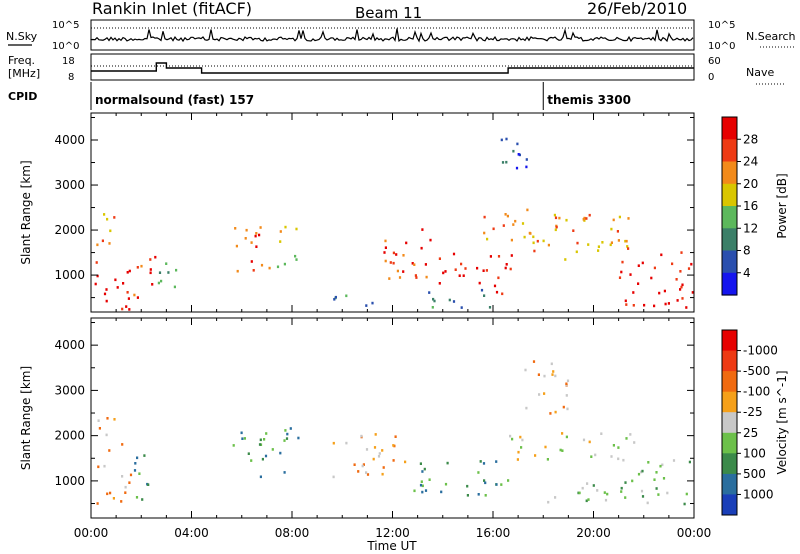  Describe the element at coordinates (754, 453) in the screenshot. I see `colorbar-tick-label: 100` at that location.